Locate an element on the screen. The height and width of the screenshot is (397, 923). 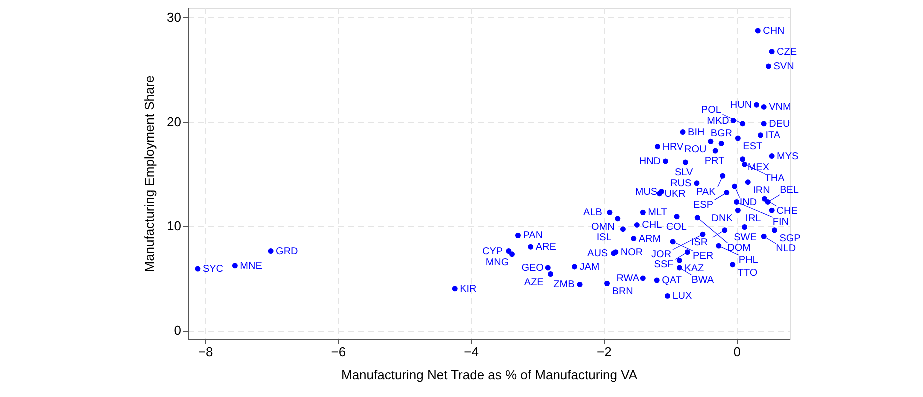
x-tick-label: −6 is located at coordinates (338, 352).